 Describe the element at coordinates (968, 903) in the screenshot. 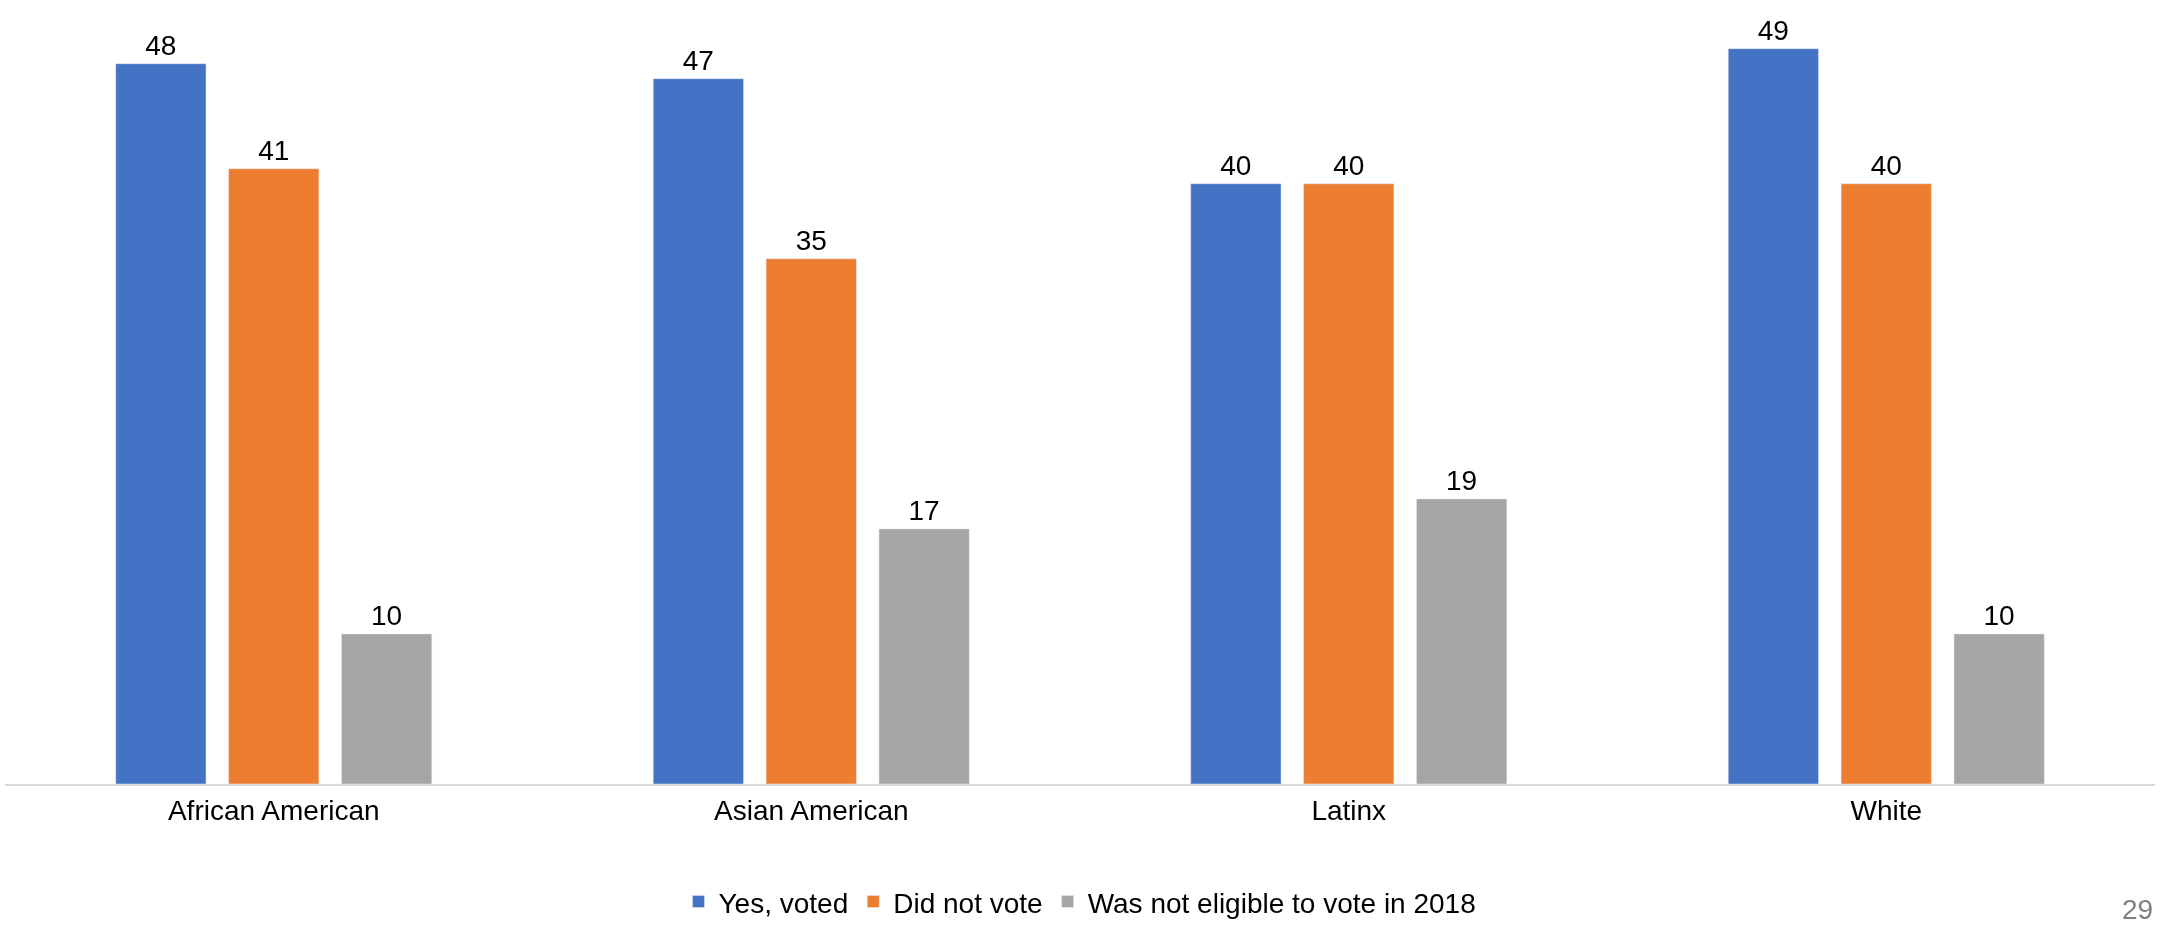

I see `legend-label: Did not vote` at that location.